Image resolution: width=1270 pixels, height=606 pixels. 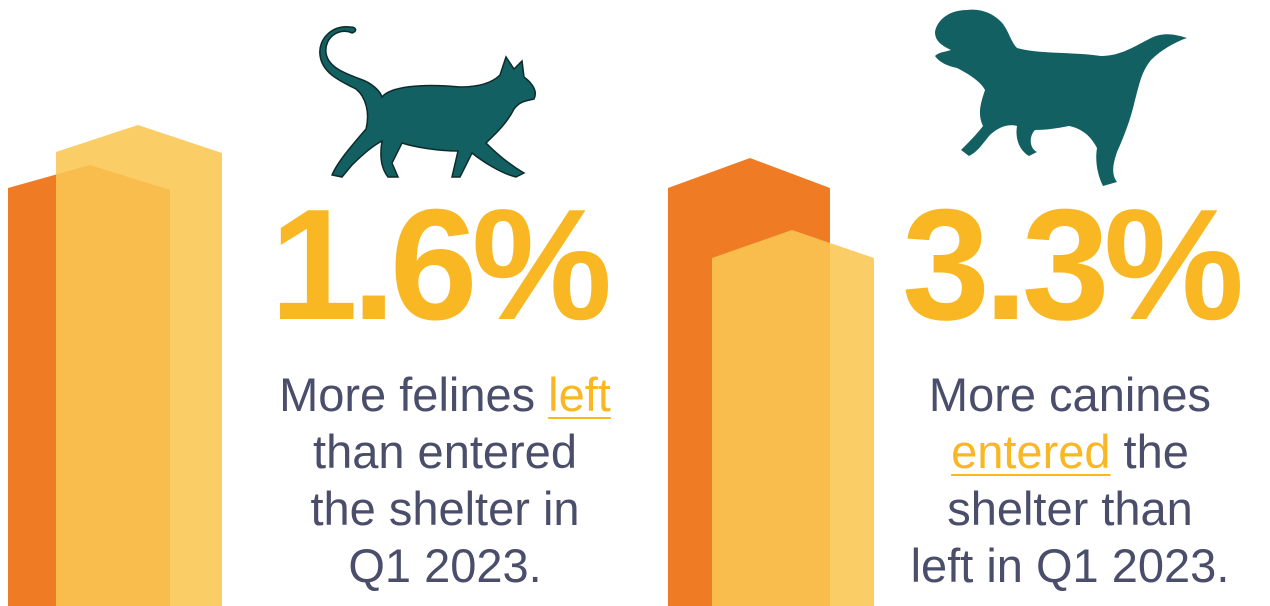 I want to click on dogs-bar-decoration, so click(x=771, y=382).